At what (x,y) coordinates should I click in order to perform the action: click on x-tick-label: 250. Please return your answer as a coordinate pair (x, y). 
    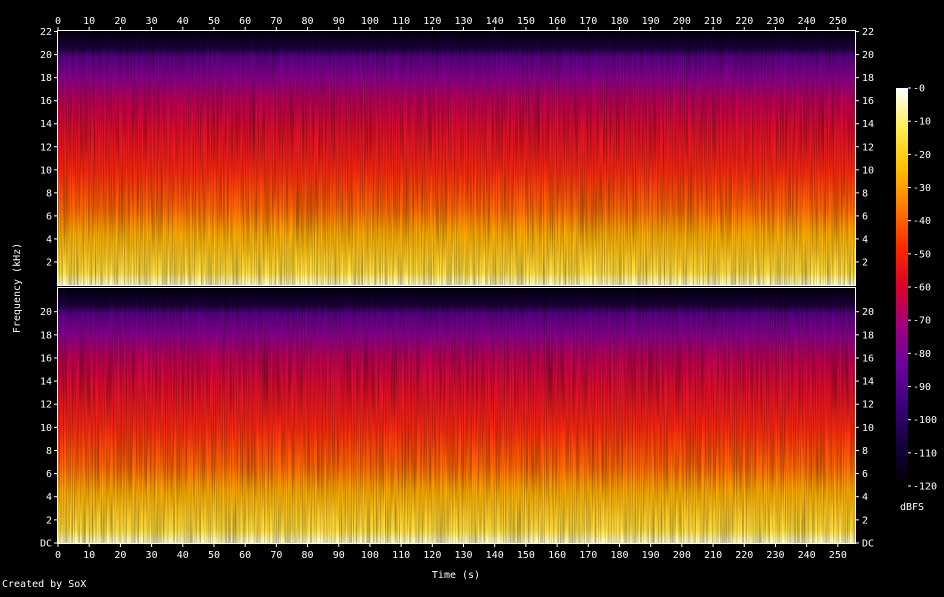
    Looking at the image, I should click on (838, 555).